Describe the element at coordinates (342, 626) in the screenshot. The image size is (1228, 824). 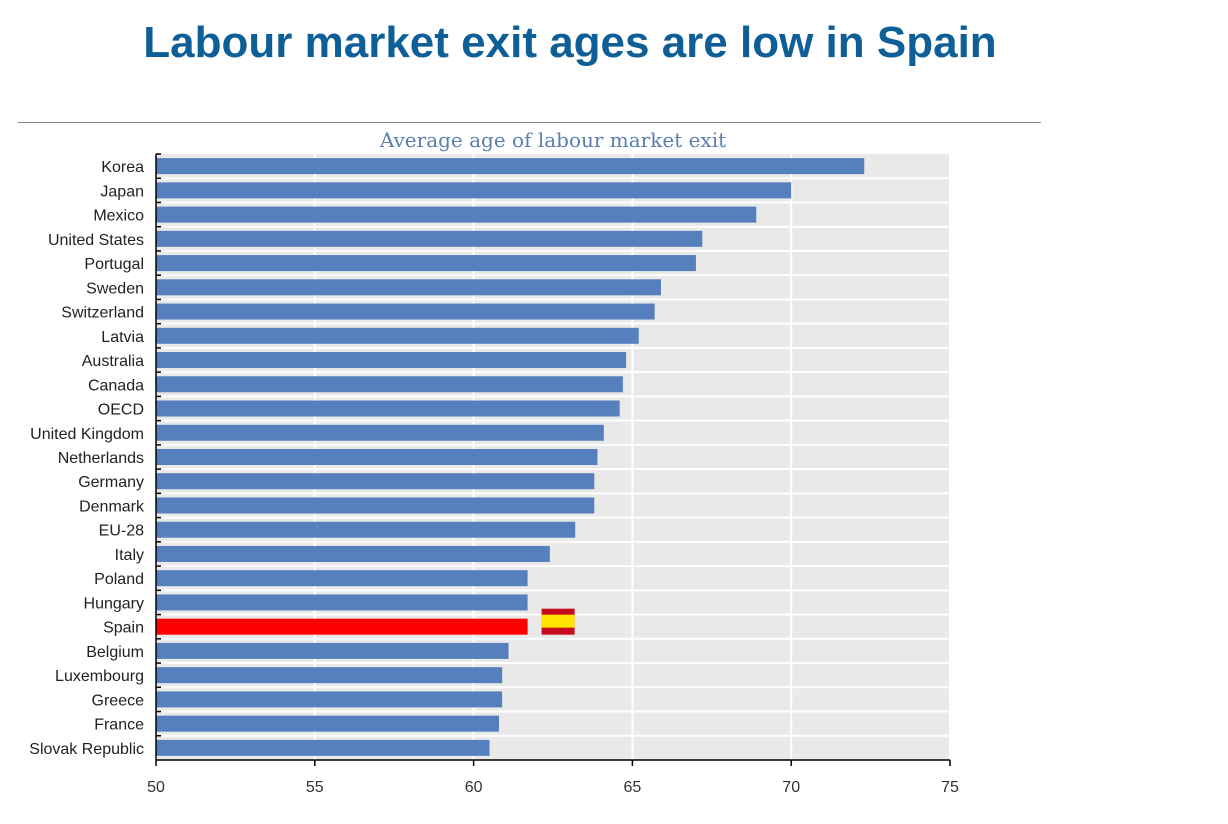
I see `bar-spain` at that location.